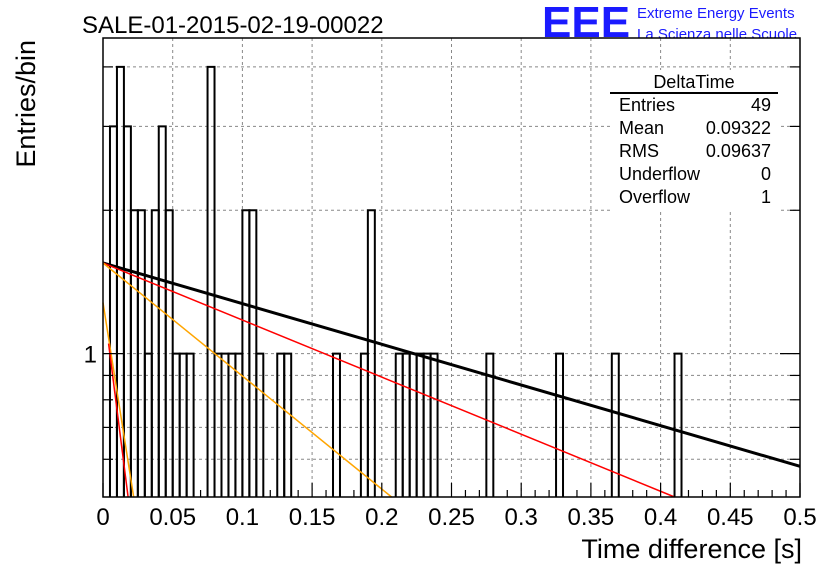  I want to click on x-tick-label: 0.05, so click(172, 517).